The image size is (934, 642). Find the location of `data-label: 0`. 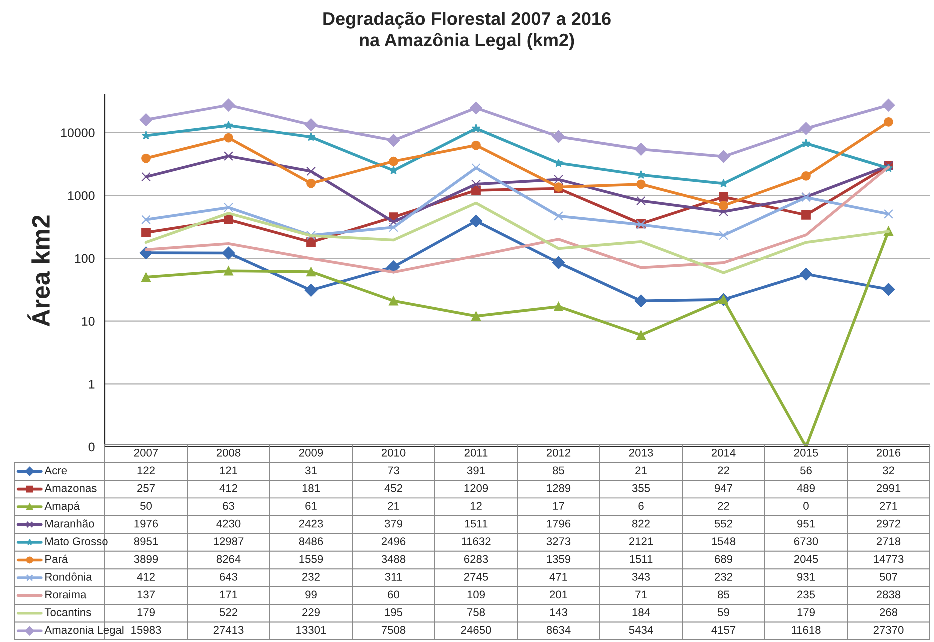

data-label: 0 is located at coordinates (806, 506).